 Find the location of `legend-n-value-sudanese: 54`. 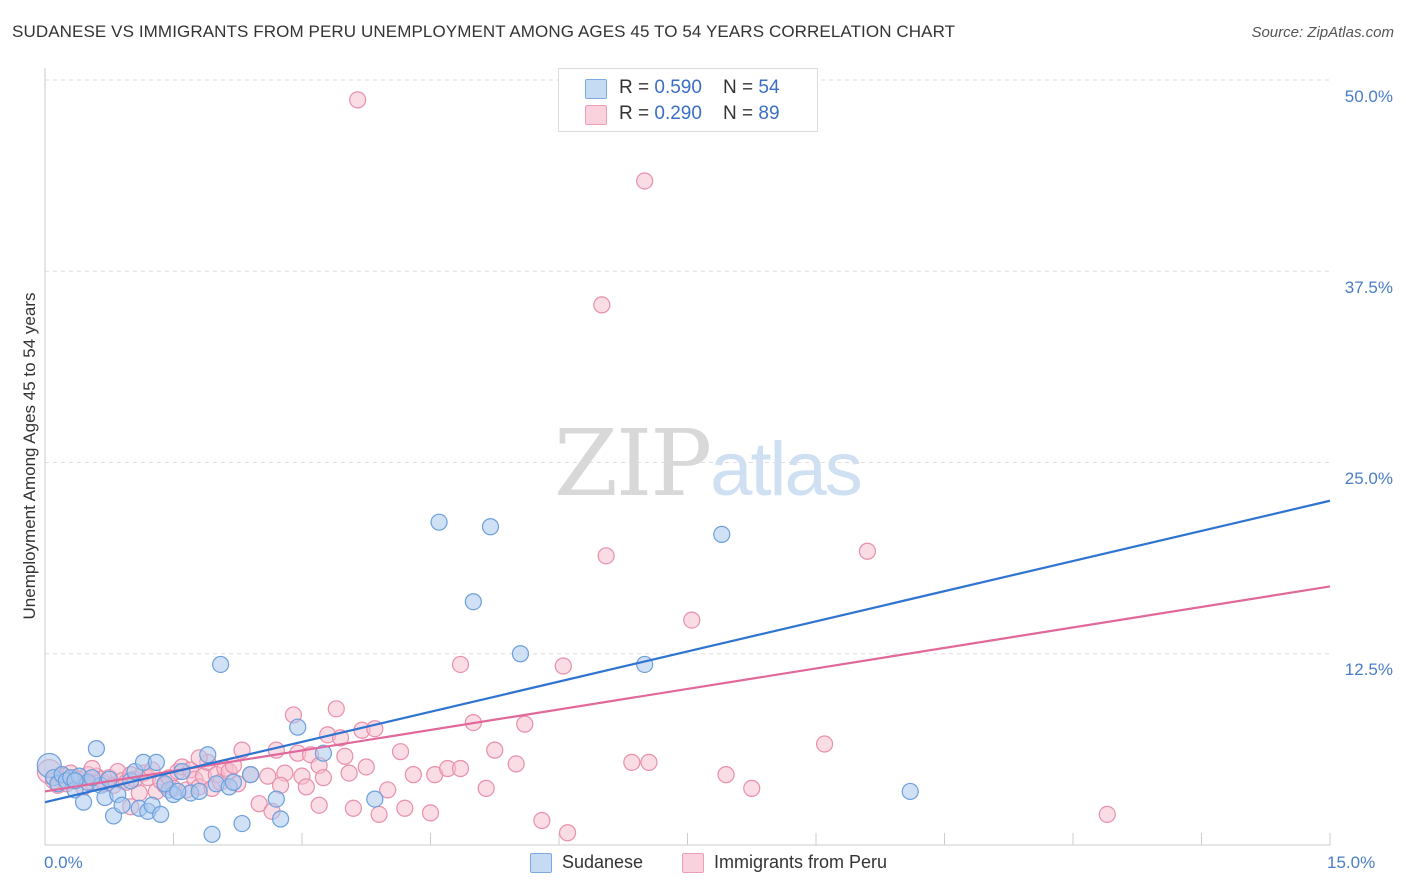

legend-n-value-sudanese: 54 is located at coordinates (769, 87).